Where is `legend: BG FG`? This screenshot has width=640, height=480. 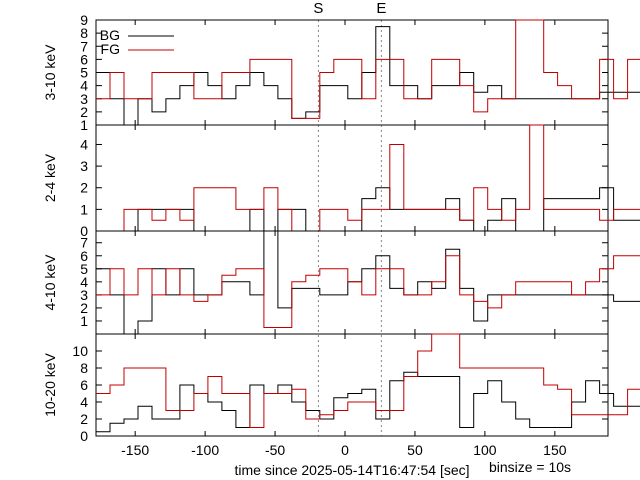 legend: BG FG is located at coordinates (137, 42).